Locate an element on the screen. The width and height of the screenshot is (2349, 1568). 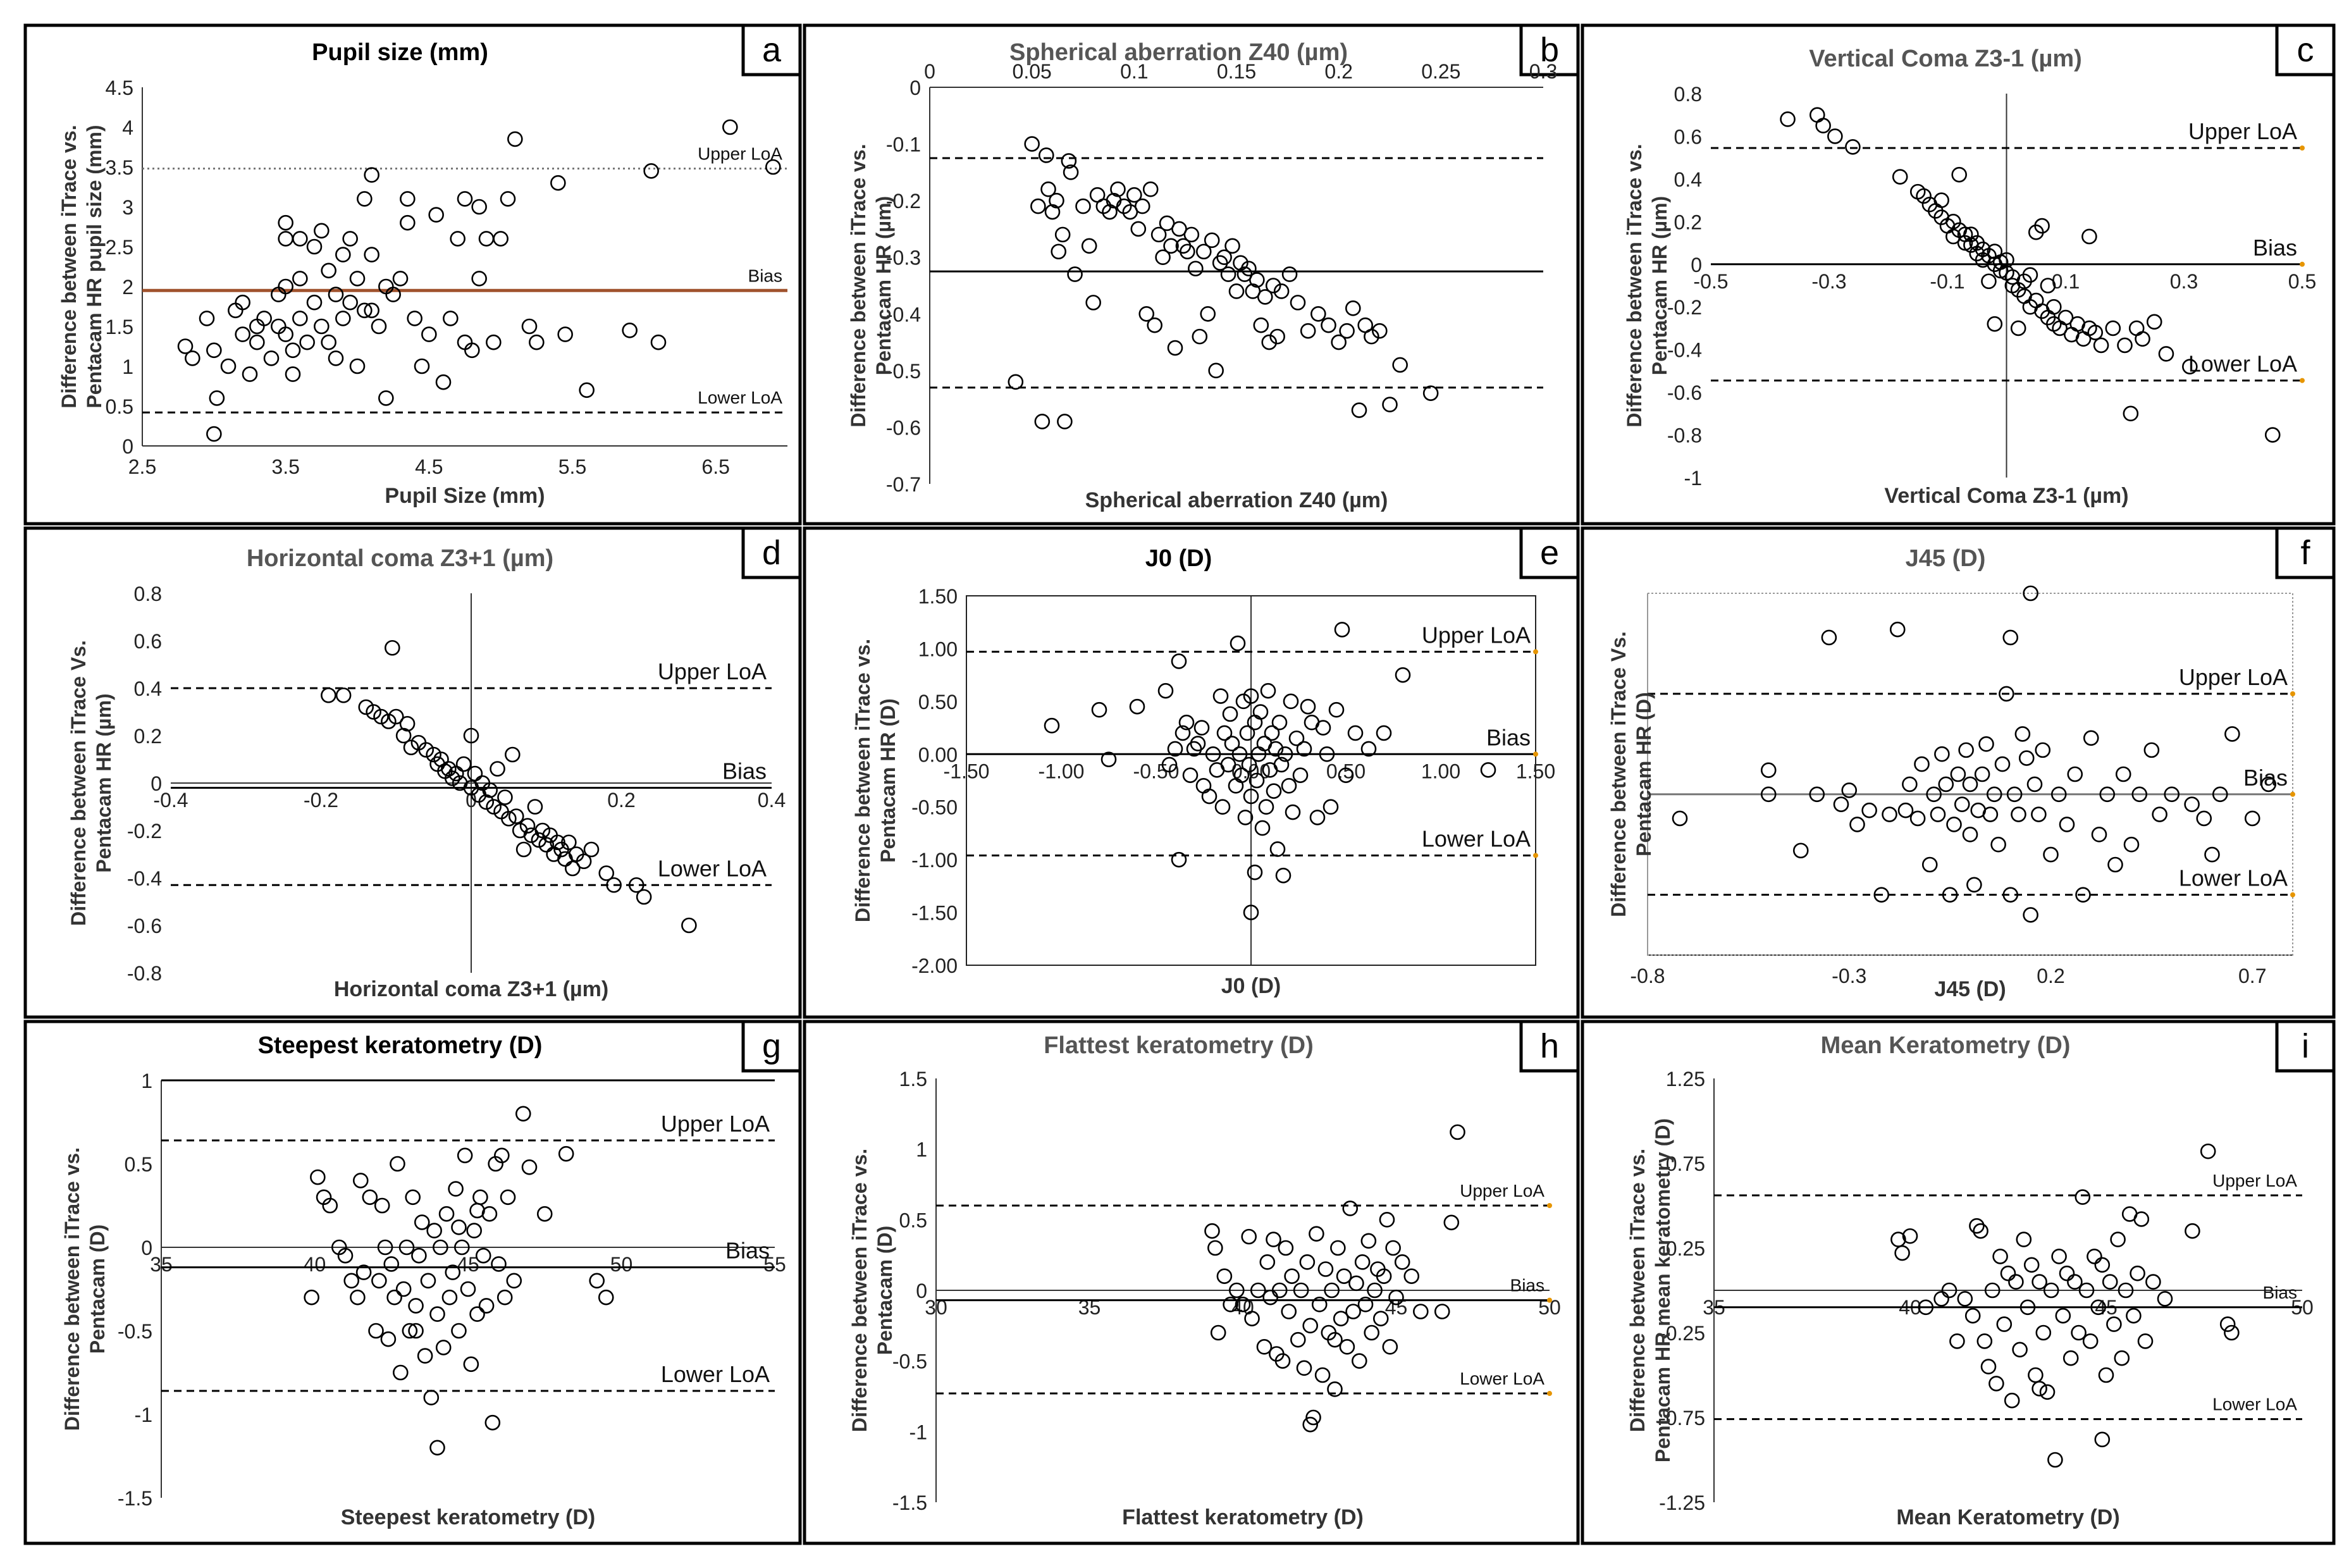
y-tick-label: 3.5 is located at coordinates (120, 167).